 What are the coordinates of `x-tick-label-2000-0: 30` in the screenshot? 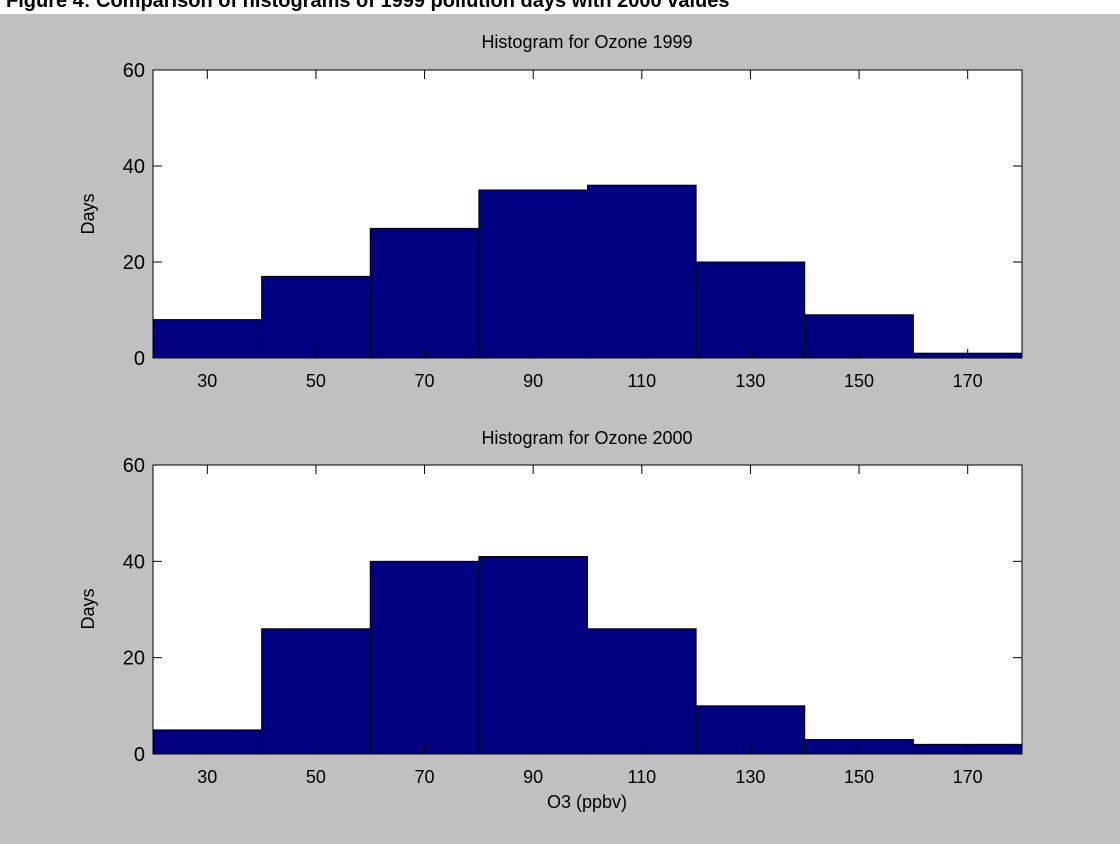 It's located at (207, 777).